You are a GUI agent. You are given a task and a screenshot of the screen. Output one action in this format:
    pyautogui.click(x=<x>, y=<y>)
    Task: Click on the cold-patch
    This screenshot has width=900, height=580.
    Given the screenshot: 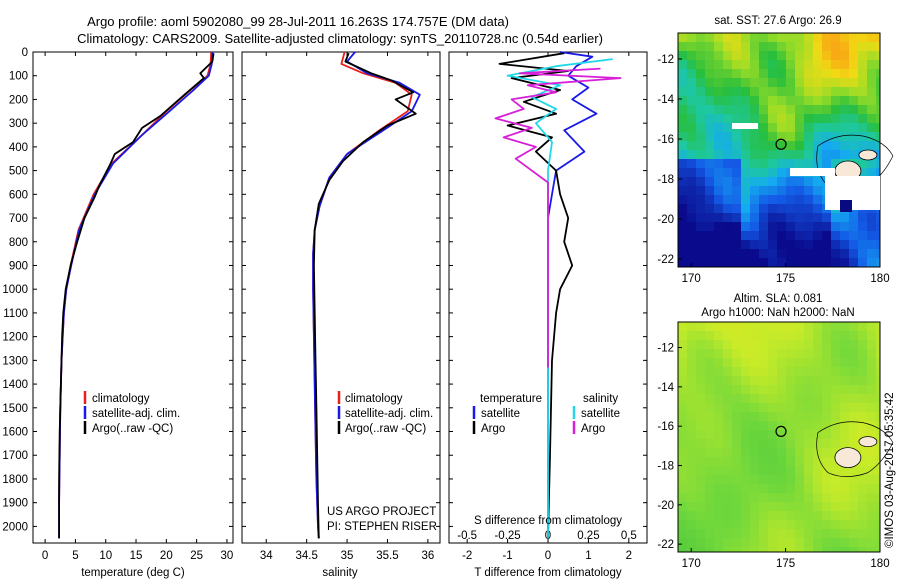 What is the action you would take?
    pyautogui.click(x=846, y=206)
    